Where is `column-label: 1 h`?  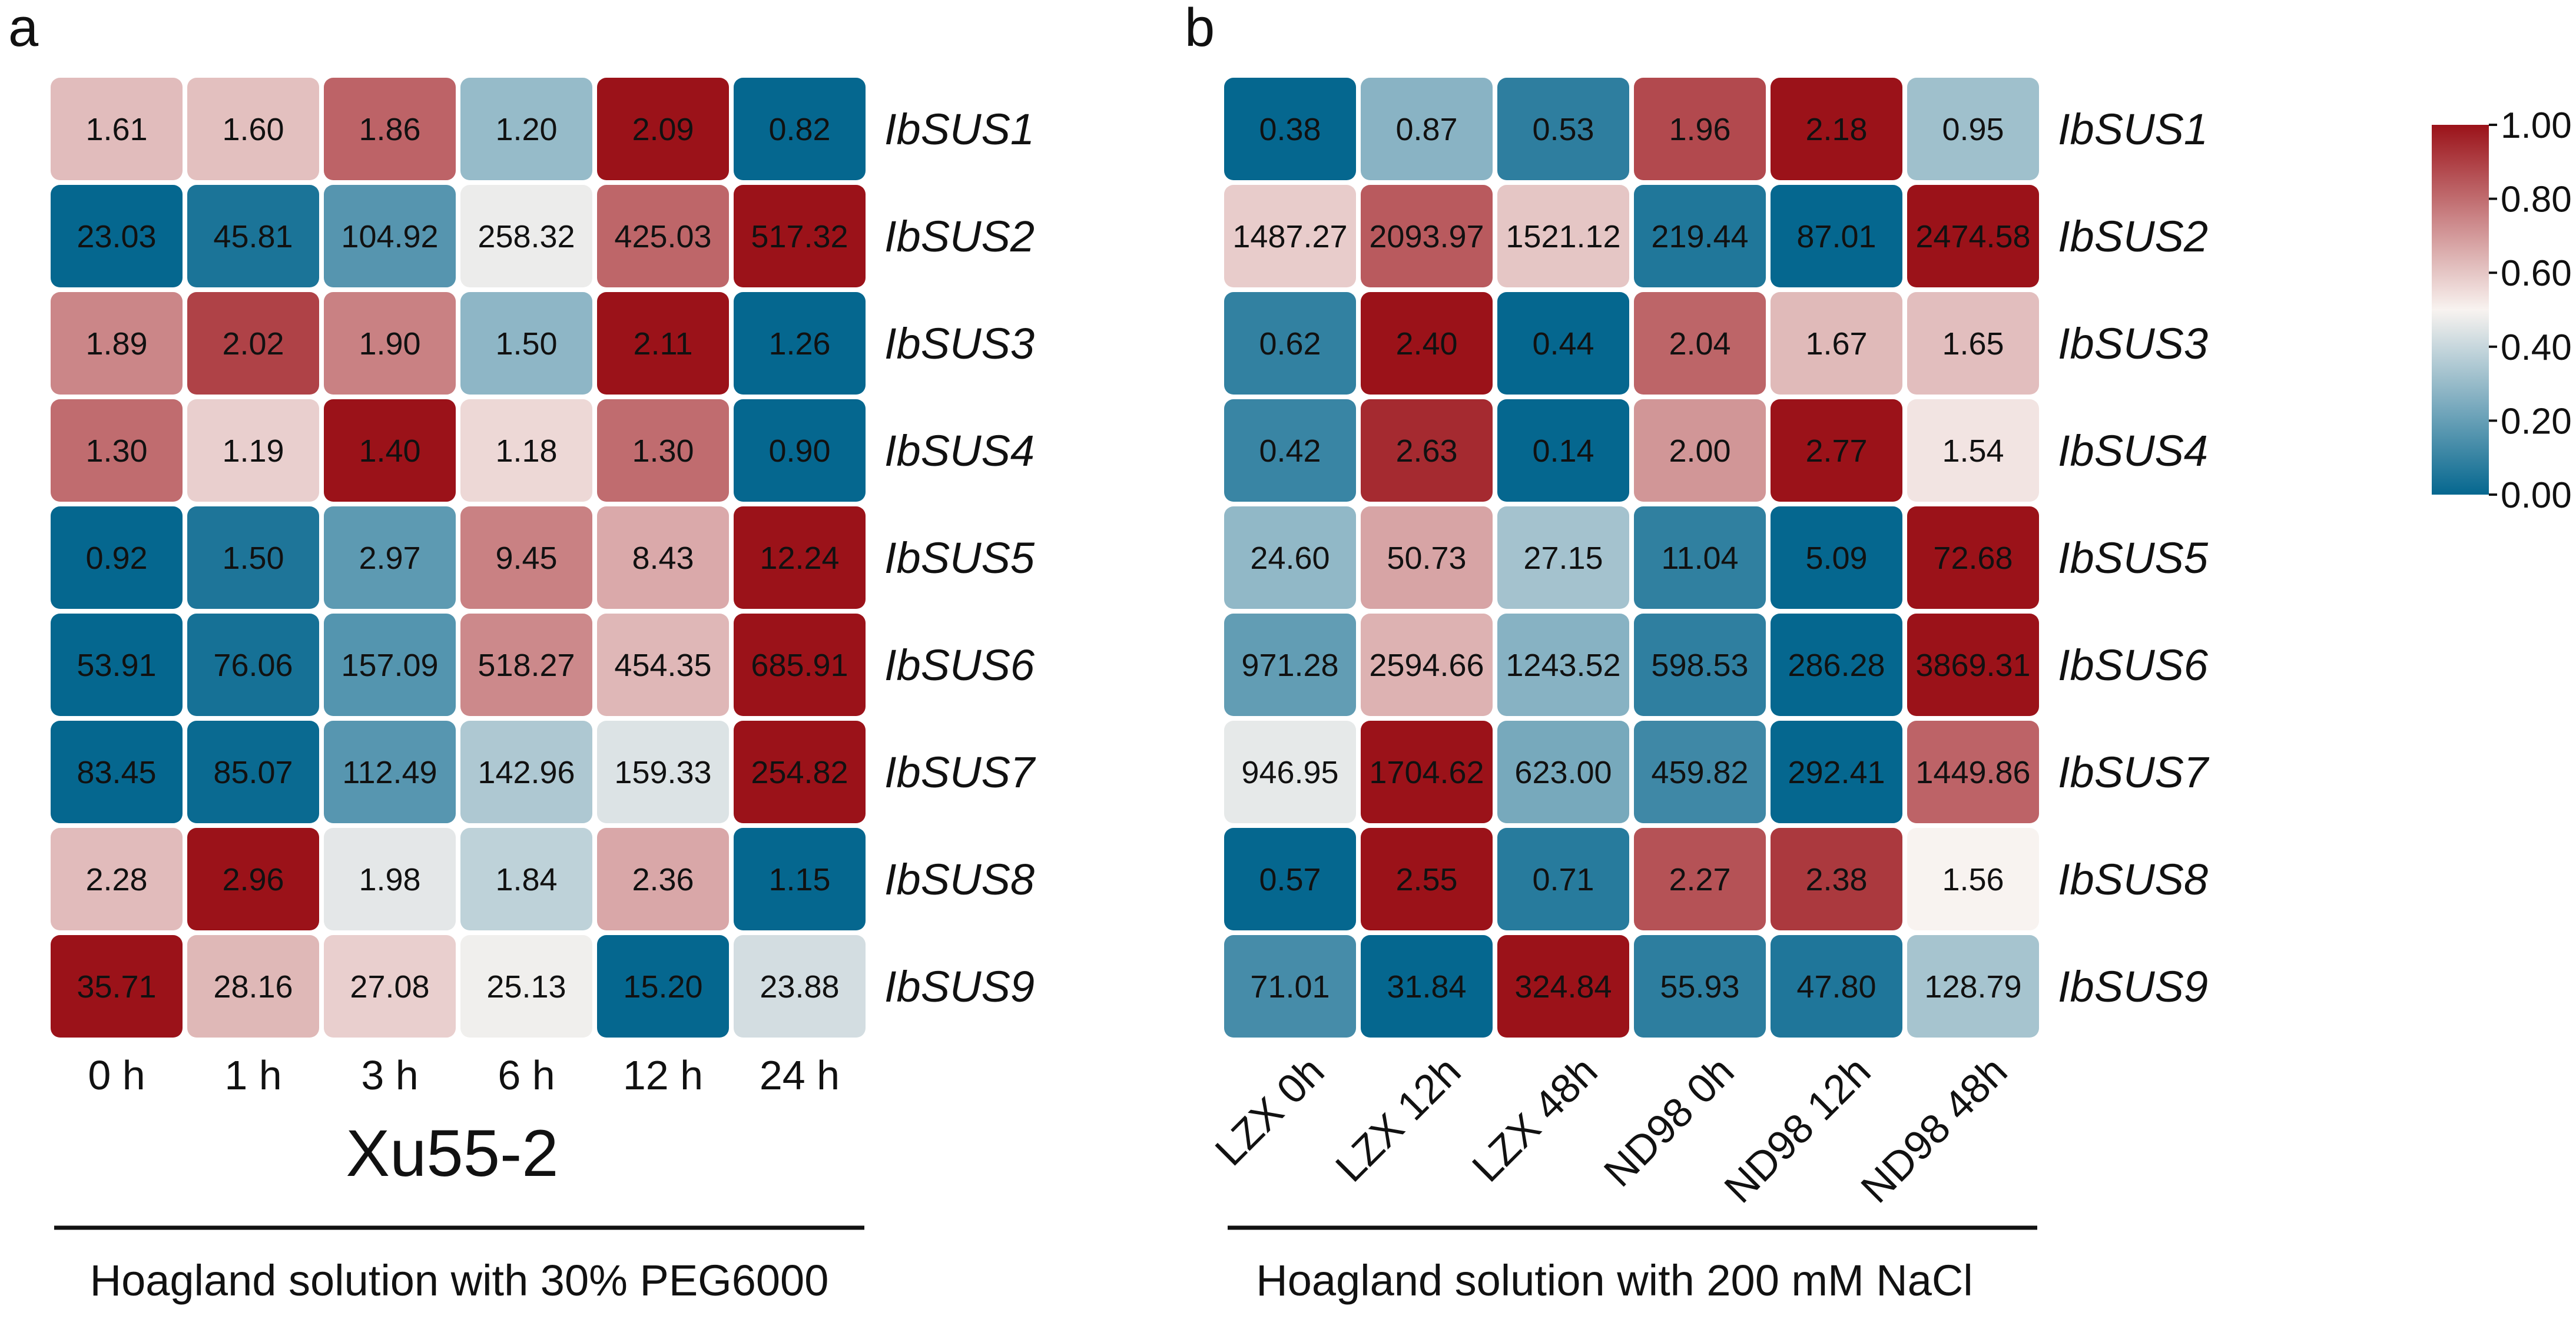 column-label: 1 h is located at coordinates (252, 1075).